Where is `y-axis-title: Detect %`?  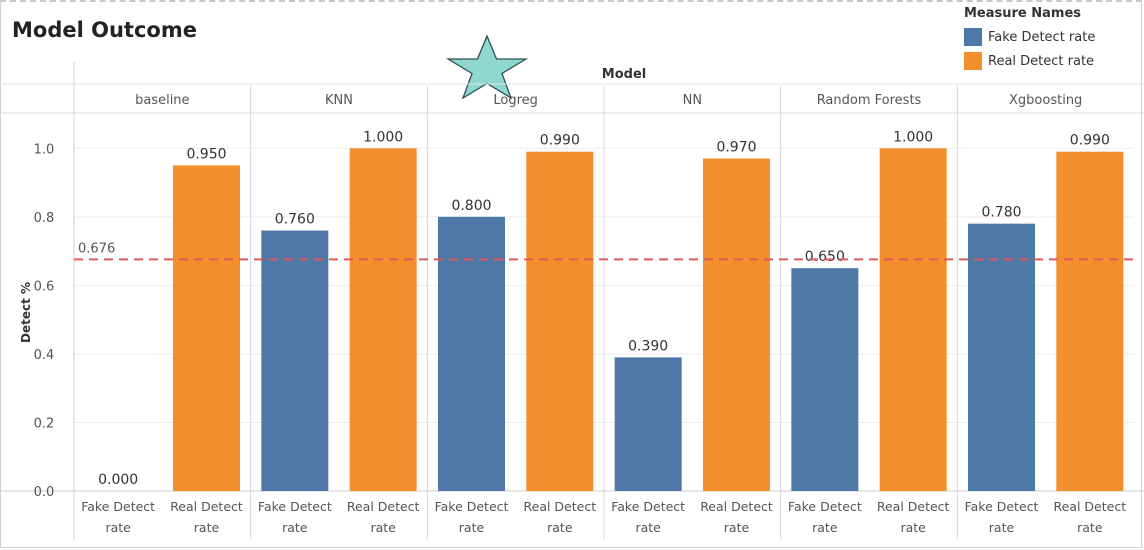 y-axis-title: Detect % is located at coordinates (26, 312).